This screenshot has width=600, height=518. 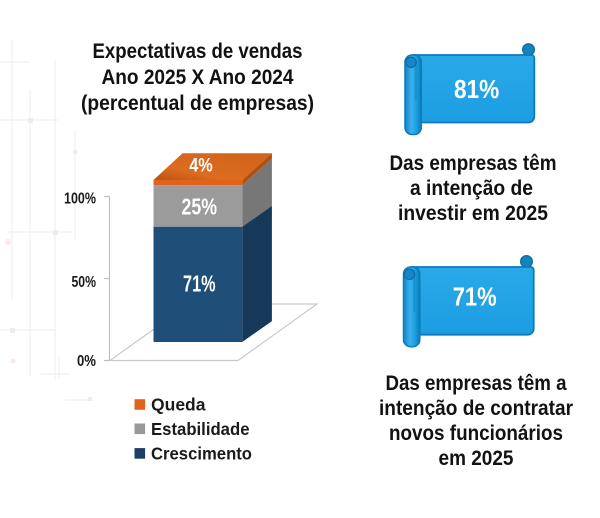 What do you see at coordinates (178, 405) in the screenshot?
I see `svg-text: Queda` at bounding box center [178, 405].